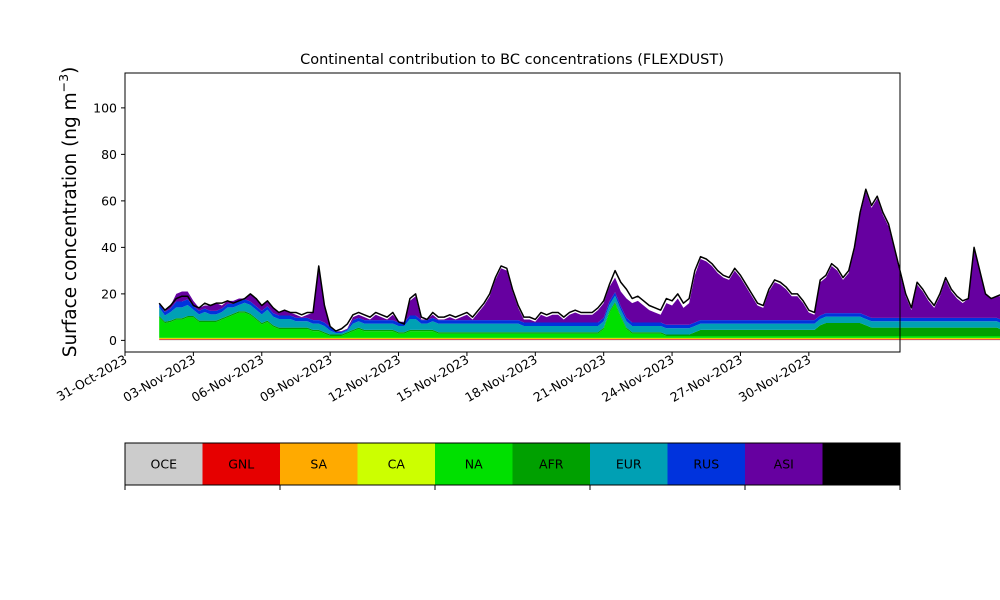  What do you see at coordinates (109, 247) in the screenshot?
I see `y-tick-label: 40` at bounding box center [109, 247].